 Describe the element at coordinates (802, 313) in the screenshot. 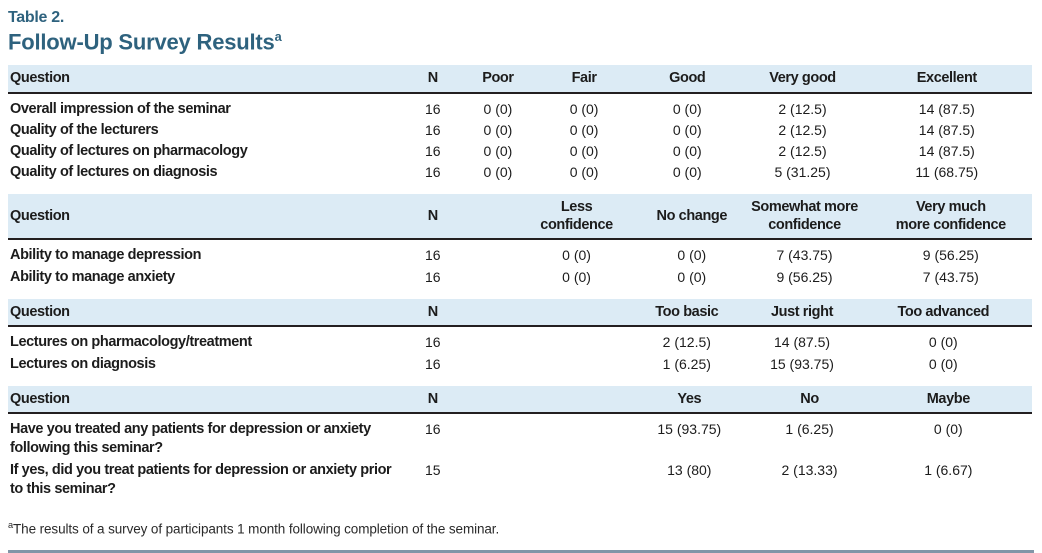

I see `column-header-just-right: Just right` at that location.